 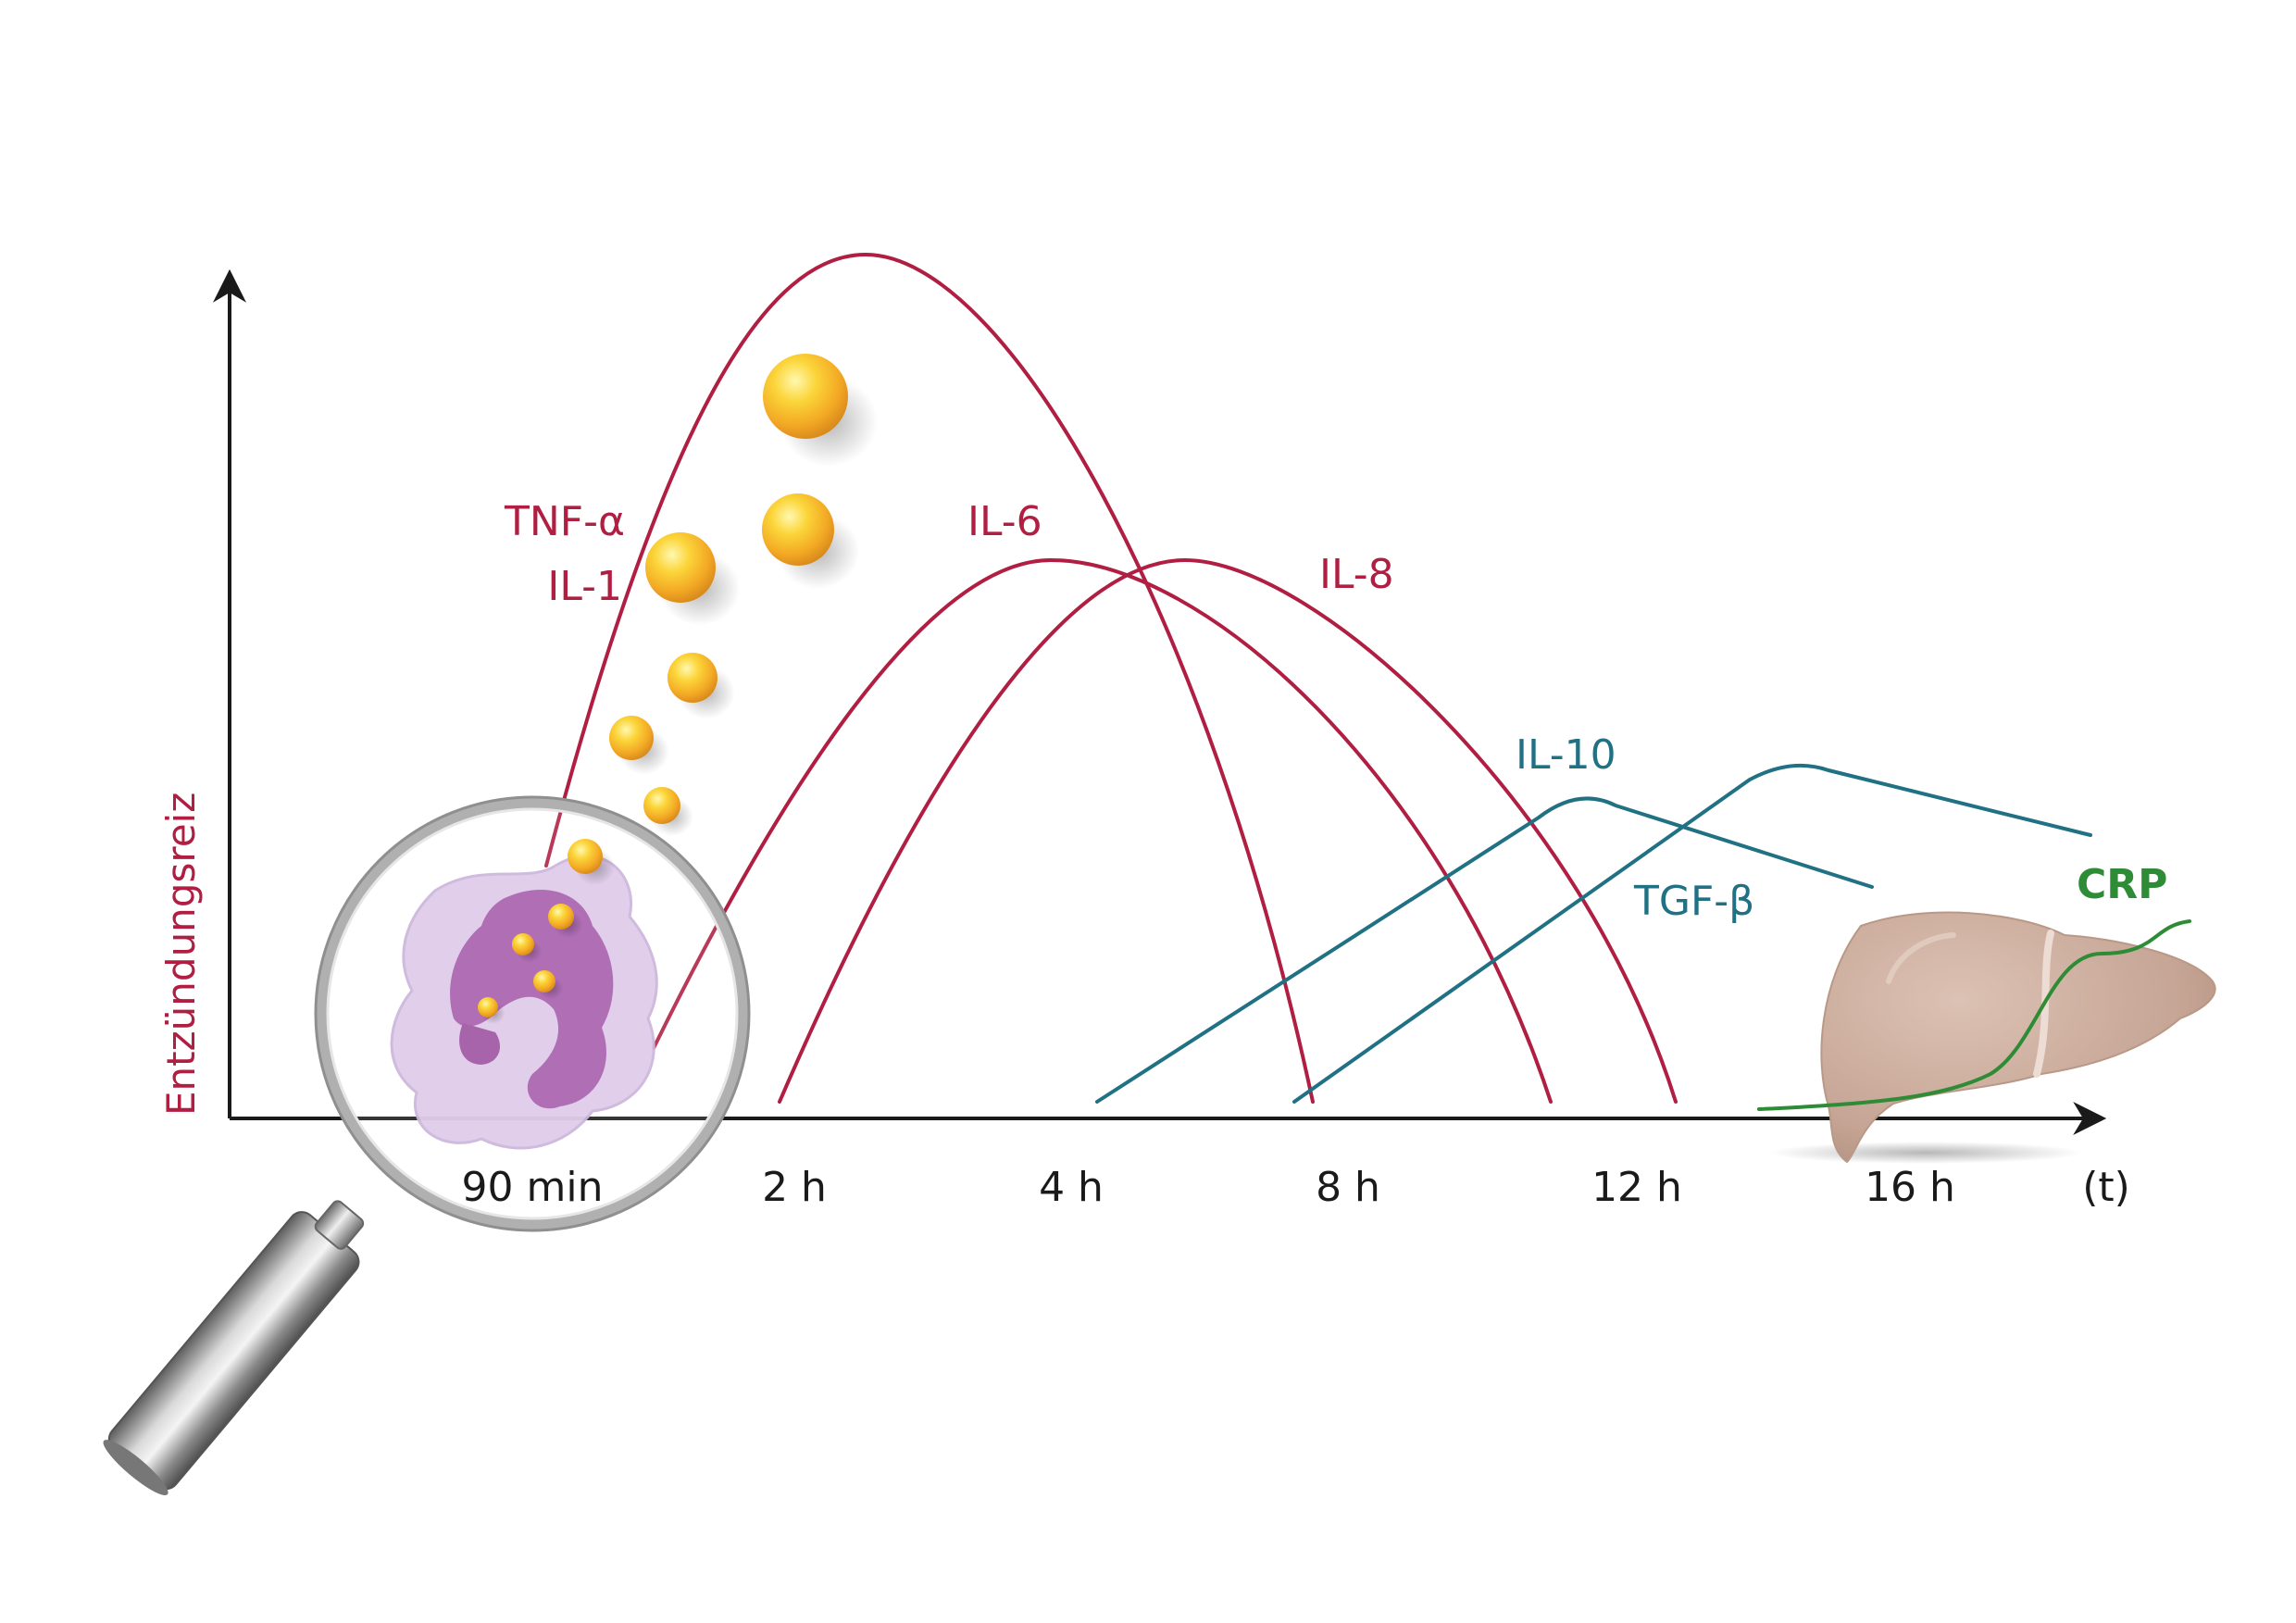 I want to click on x-axis-ticks: 90 min 2 h 4 h 8 h 12 h 16 h (t), so click(x=1296, y=1187).